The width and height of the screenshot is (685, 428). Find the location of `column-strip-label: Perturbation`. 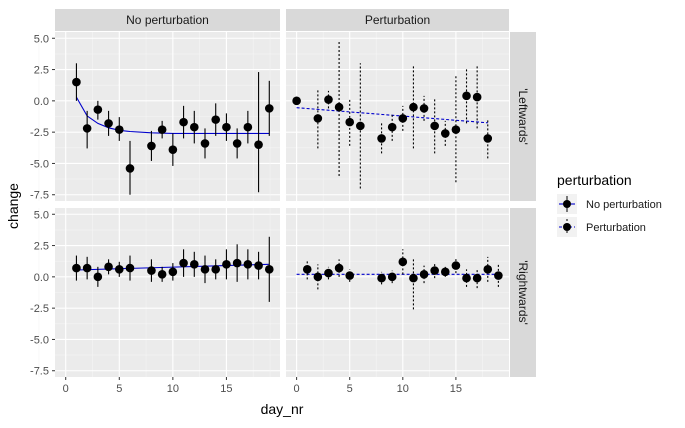

column-strip-label: Perturbation is located at coordinates (397, 20).